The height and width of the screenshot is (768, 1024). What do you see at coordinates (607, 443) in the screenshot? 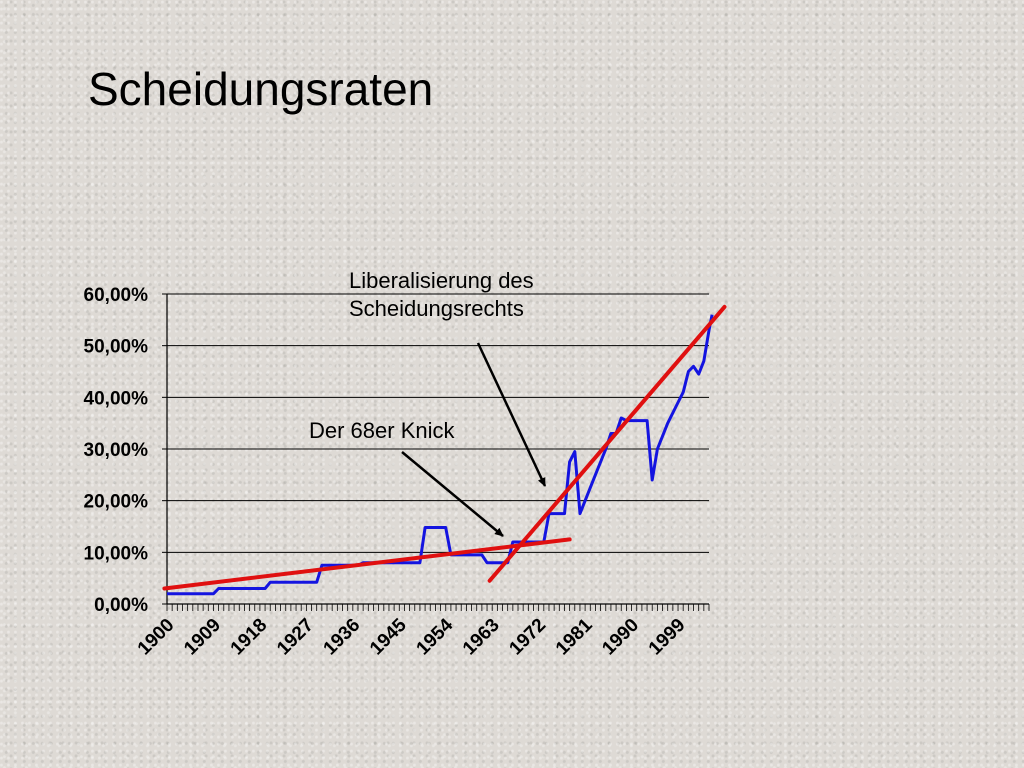
I see `trend-line-late` at bounding box center [607, 443].